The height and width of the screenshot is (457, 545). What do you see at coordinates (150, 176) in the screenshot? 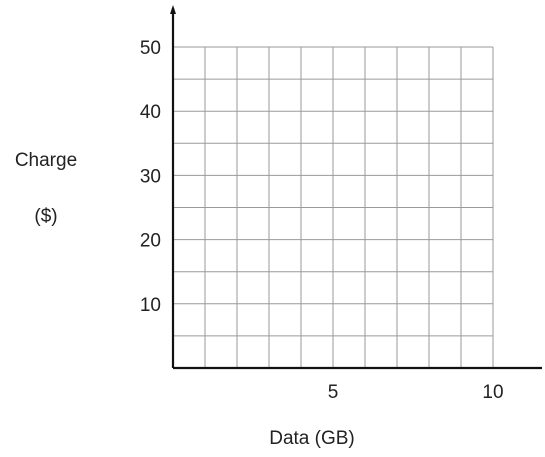
I see `y-tick-label: 30` at bounding box center [150, 176].